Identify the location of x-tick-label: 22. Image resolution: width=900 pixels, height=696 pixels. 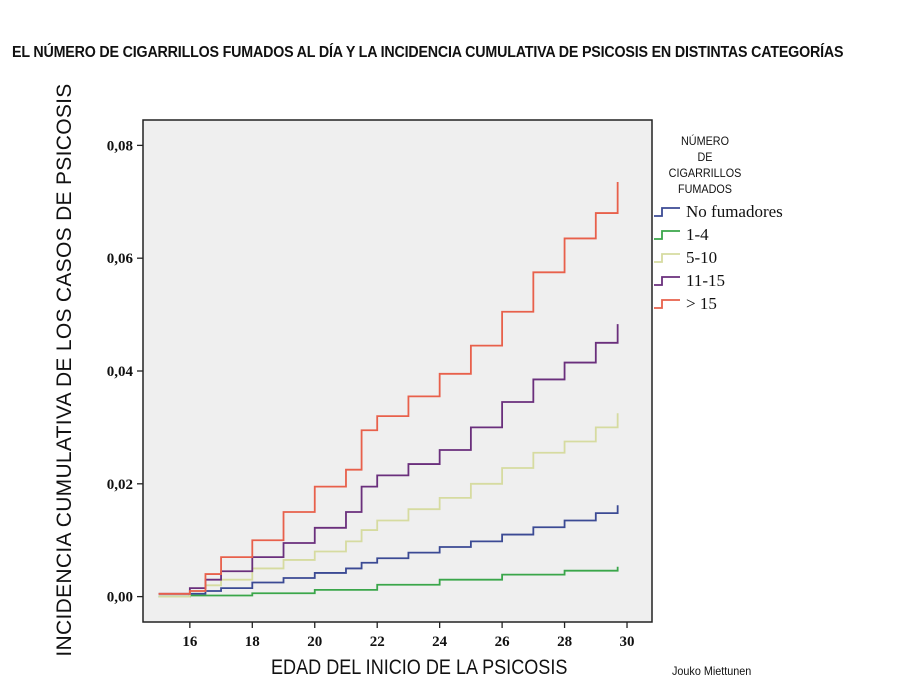
(377, 642).